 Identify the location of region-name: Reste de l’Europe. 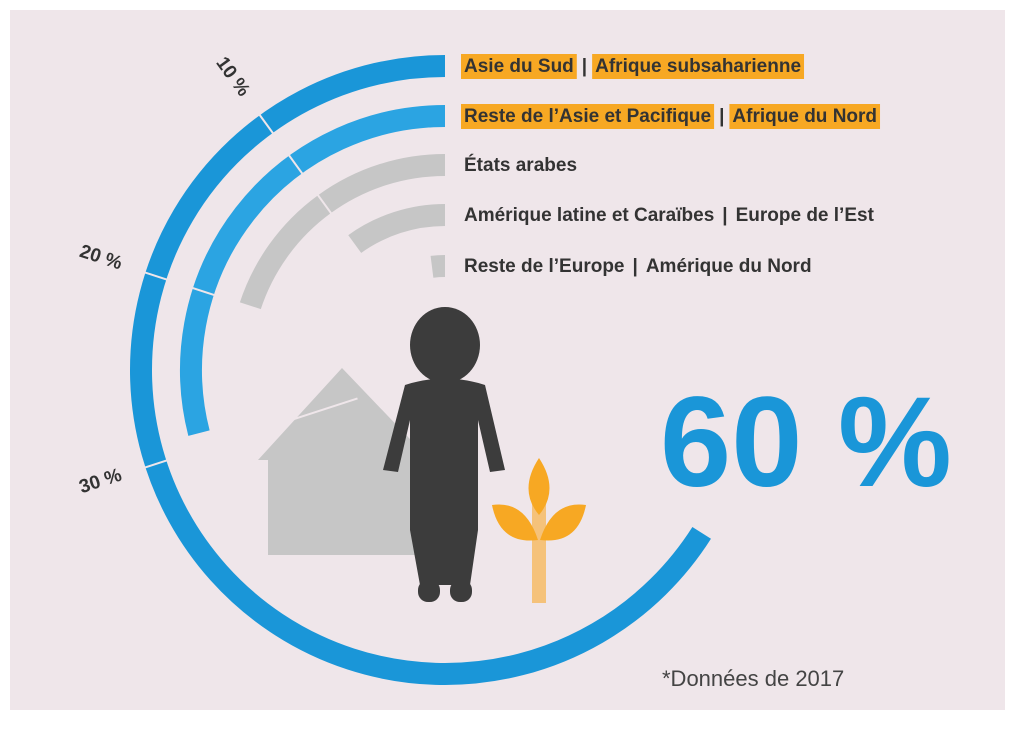
(544, 266).